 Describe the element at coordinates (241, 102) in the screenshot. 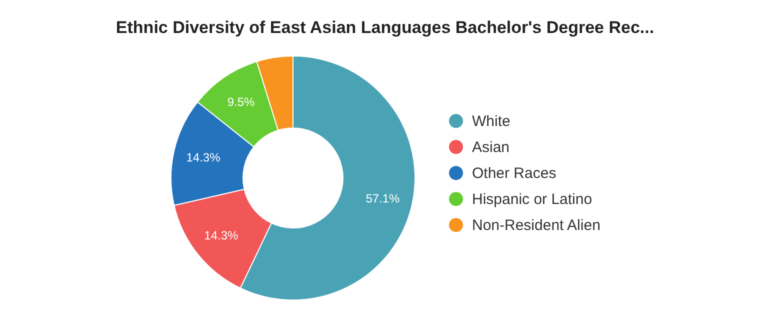

I see `data-label: 9.5%` at that location.